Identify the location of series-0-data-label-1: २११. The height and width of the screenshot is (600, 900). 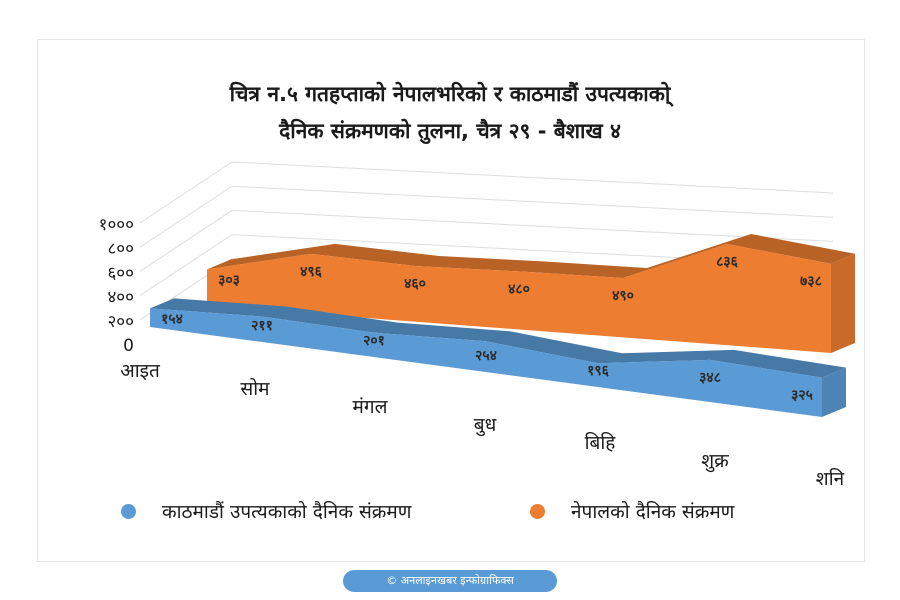
(262, 326).